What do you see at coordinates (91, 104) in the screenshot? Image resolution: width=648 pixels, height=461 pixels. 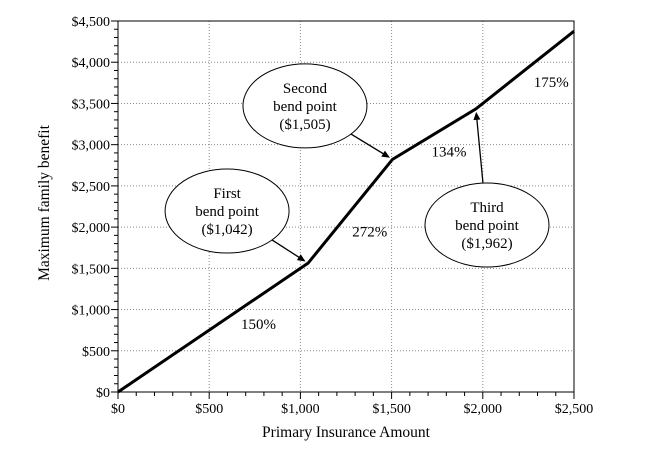 I see `y-tick-label: $3,500` at bounding box center [91, 104].